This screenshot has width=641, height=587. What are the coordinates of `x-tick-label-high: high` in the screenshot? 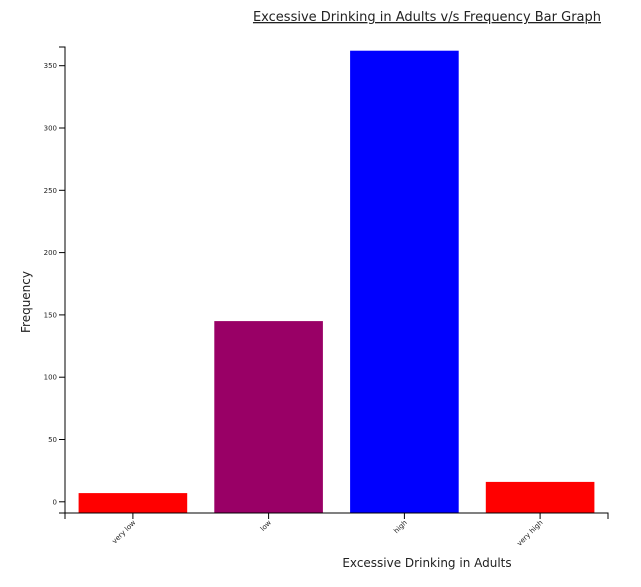 It's located at (400, 527).